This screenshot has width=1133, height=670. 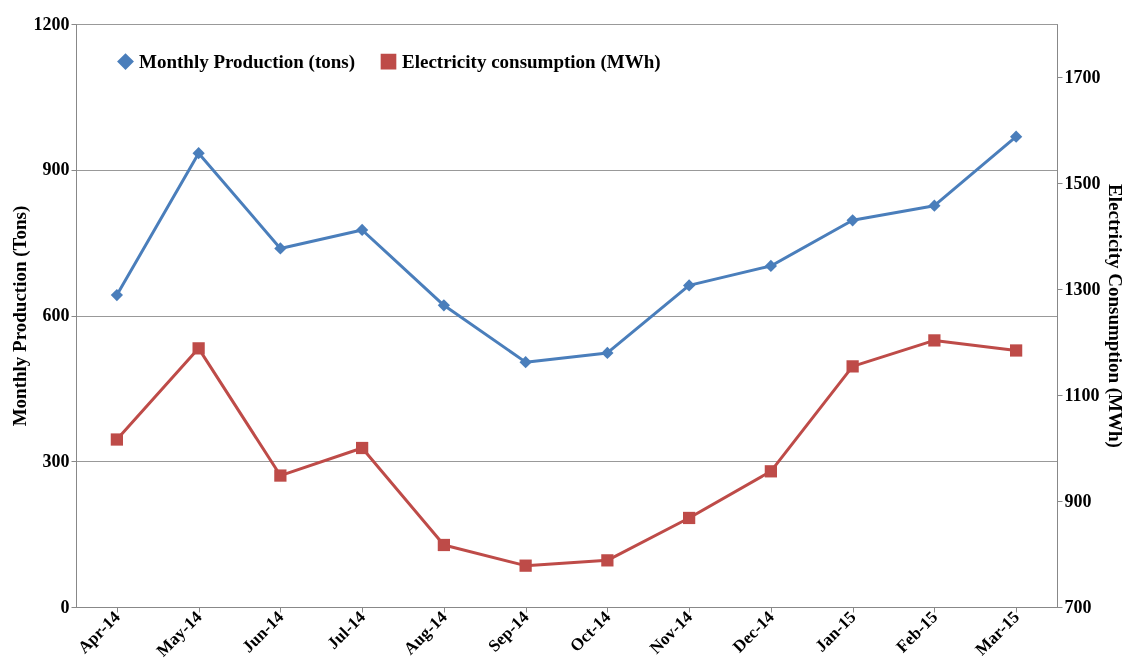 I want to click on y2-tick-label: 1700, so click(x=1082, y=76).